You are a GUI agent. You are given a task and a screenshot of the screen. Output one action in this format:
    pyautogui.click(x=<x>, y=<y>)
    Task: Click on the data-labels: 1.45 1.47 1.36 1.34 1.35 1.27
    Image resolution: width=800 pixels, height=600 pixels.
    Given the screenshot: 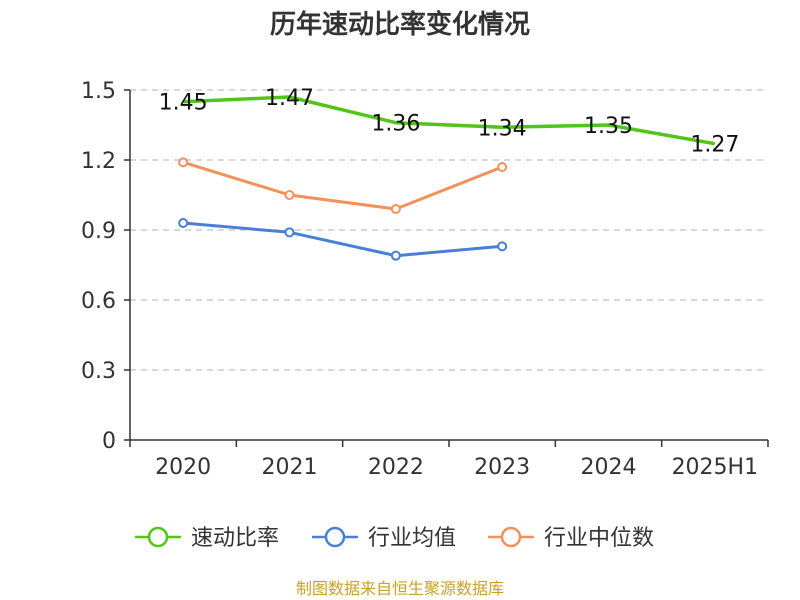 What is the action you would take?
    pyautogui.click(x=449, y=122)
    